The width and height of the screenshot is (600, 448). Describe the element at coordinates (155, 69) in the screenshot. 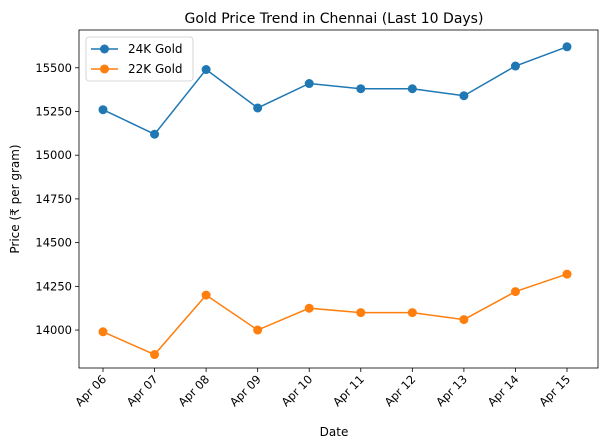

I see `legend-label: 22K Gold` at that location.